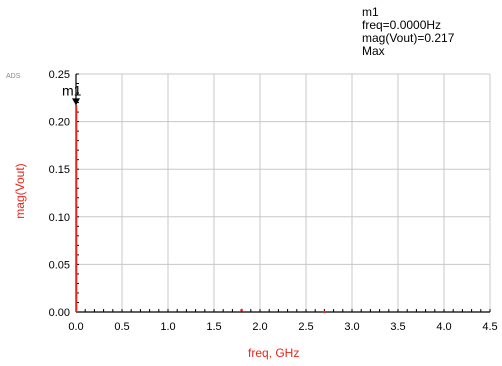 The width and height of the screenshot is (502, 366). I want to click on marker-readout: m1 freq=0.0000Hz mag(Vout)=0.217 Max, so click(408, 32).